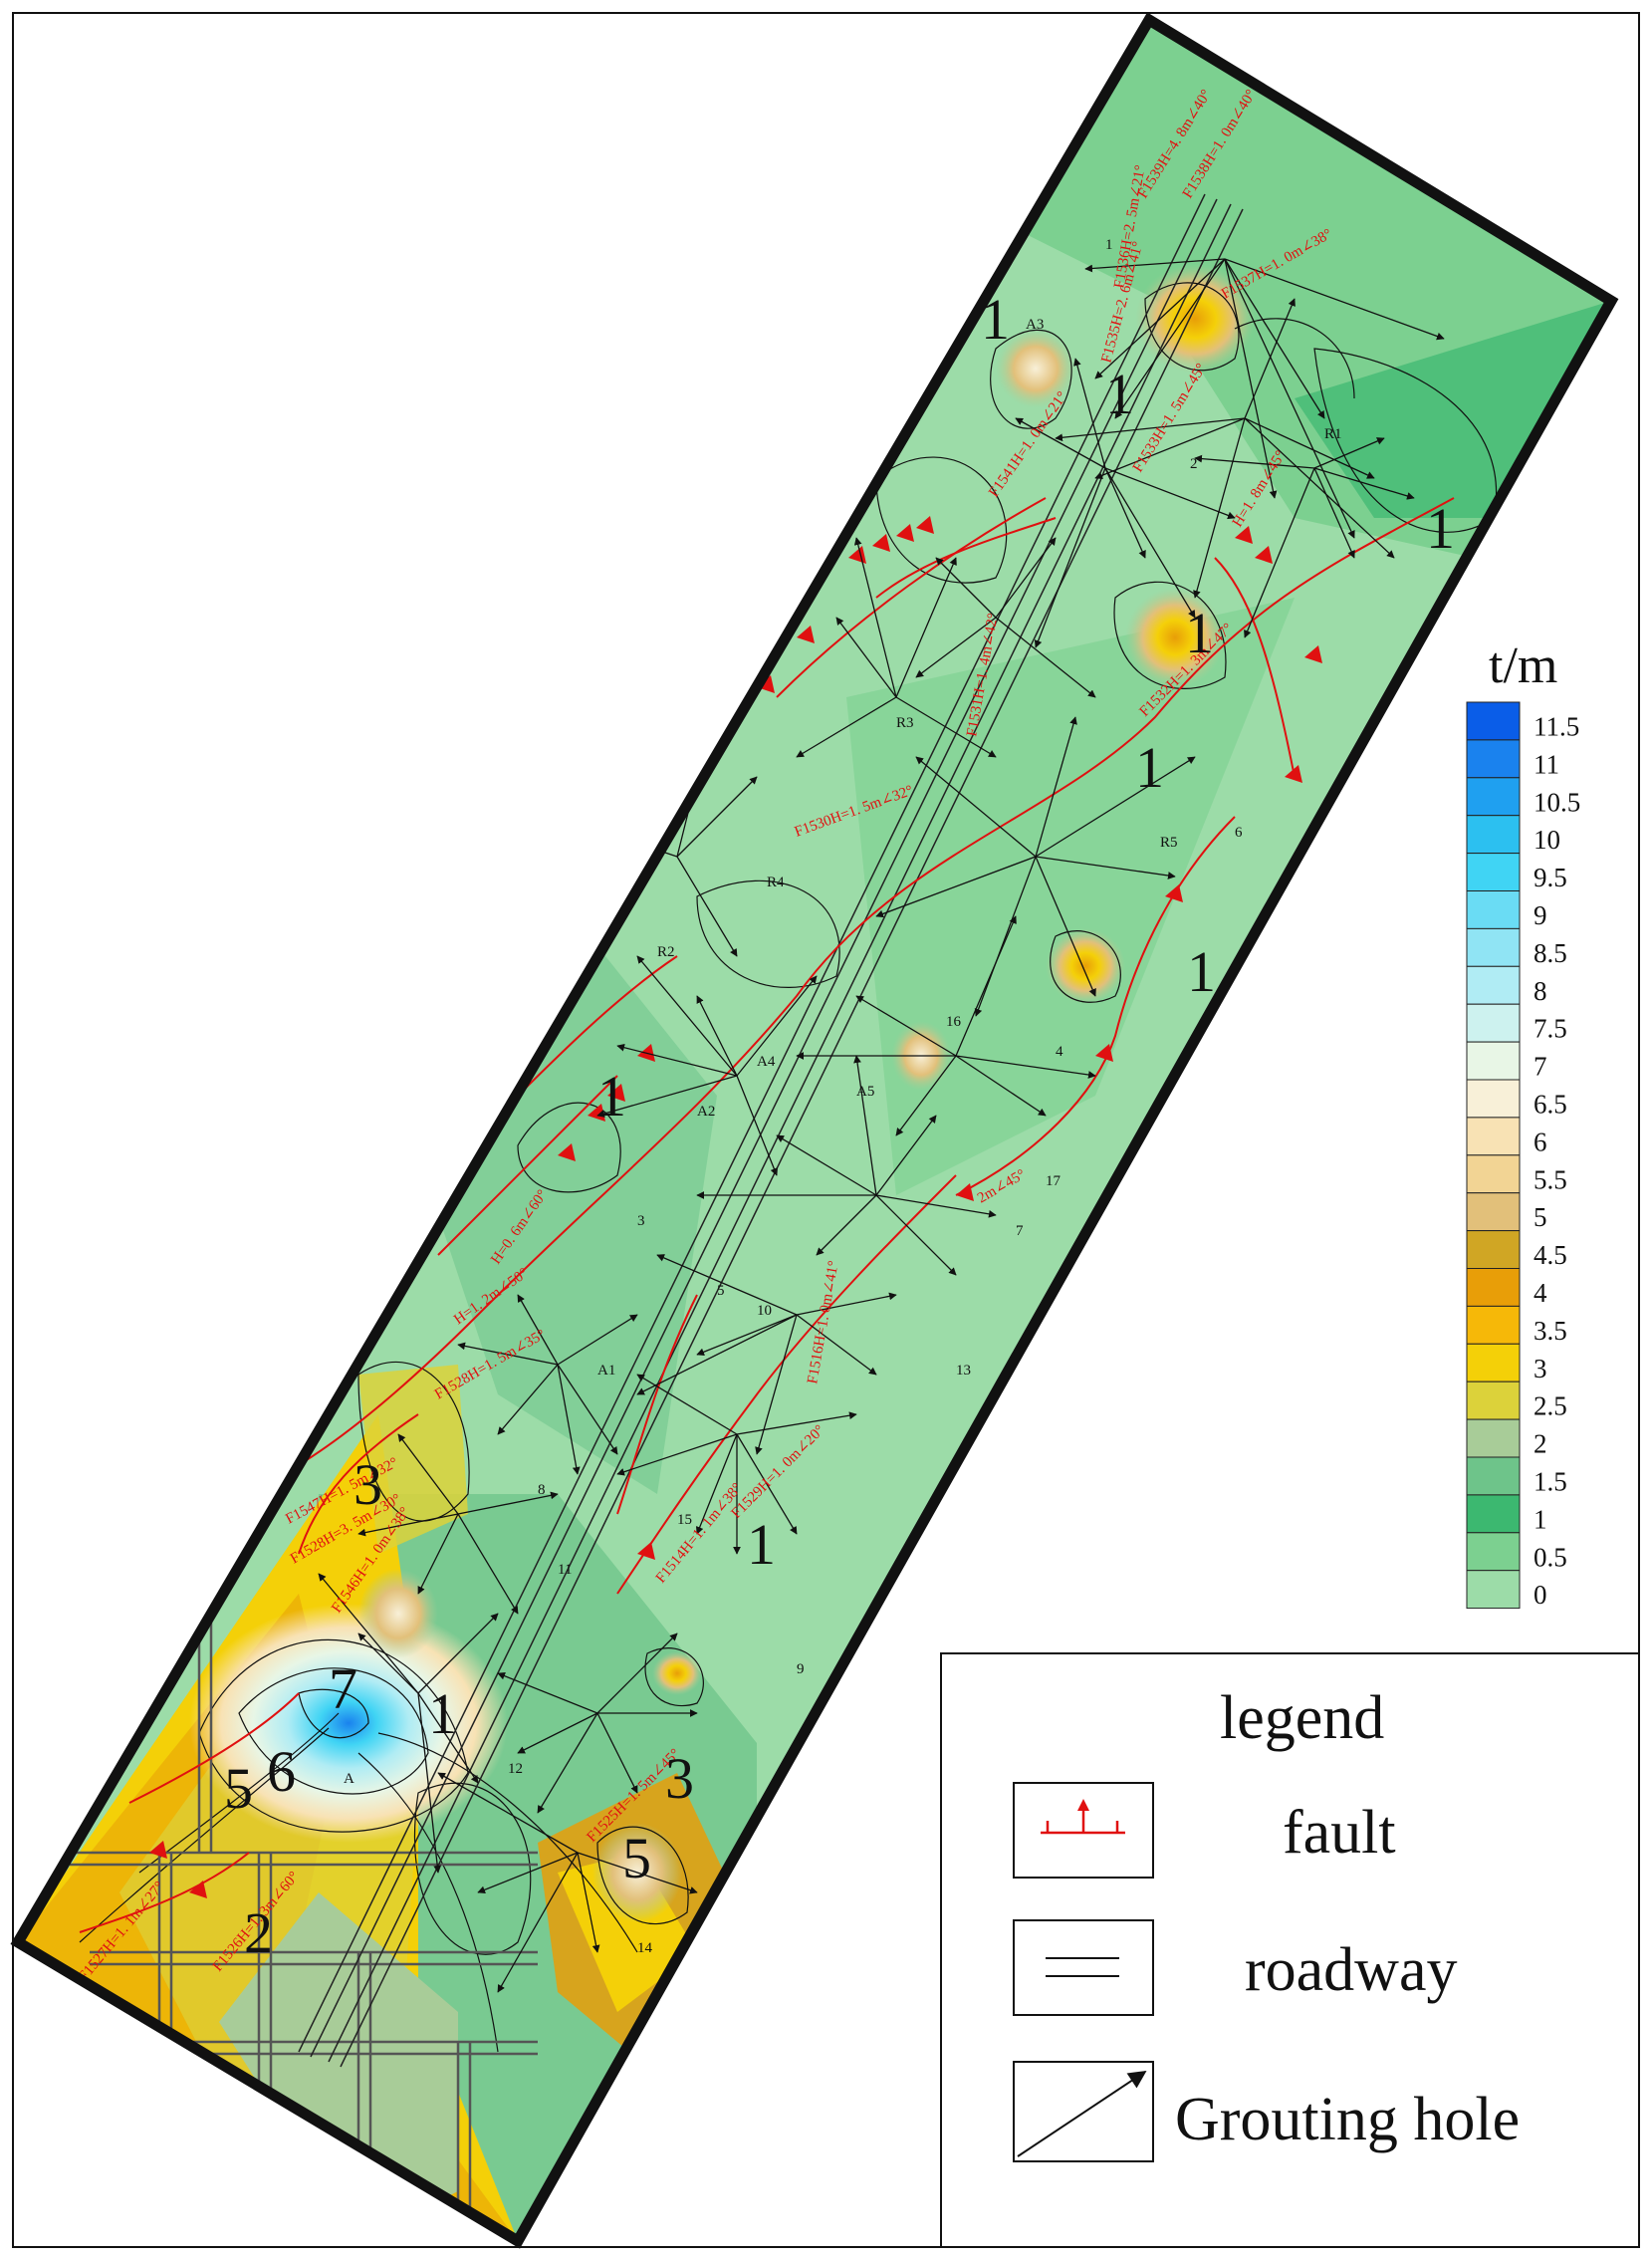 This screenshot has width=1652, height=2260. What do you see at coordinates (258, 1933) in the screenshot?
I see `contour-label: 2` at bounding box center [258, 1933].